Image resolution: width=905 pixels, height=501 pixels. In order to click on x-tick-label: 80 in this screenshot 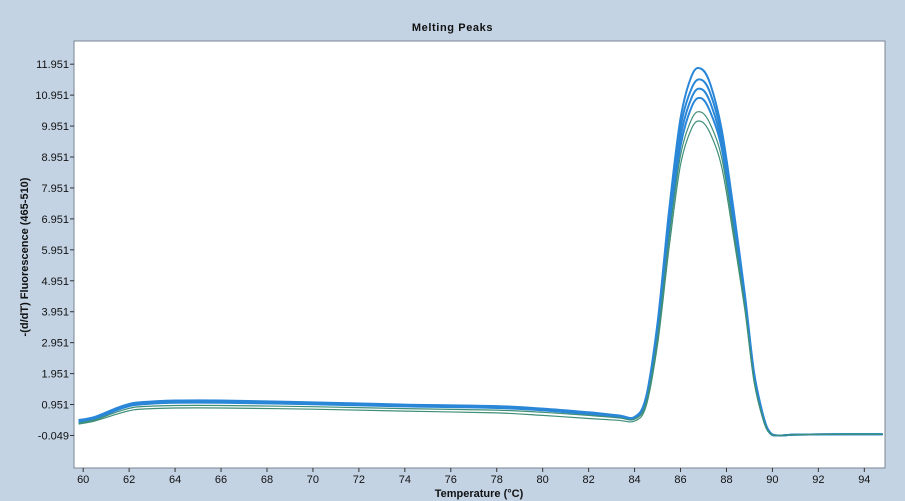, I will do `click(543, 480)`.